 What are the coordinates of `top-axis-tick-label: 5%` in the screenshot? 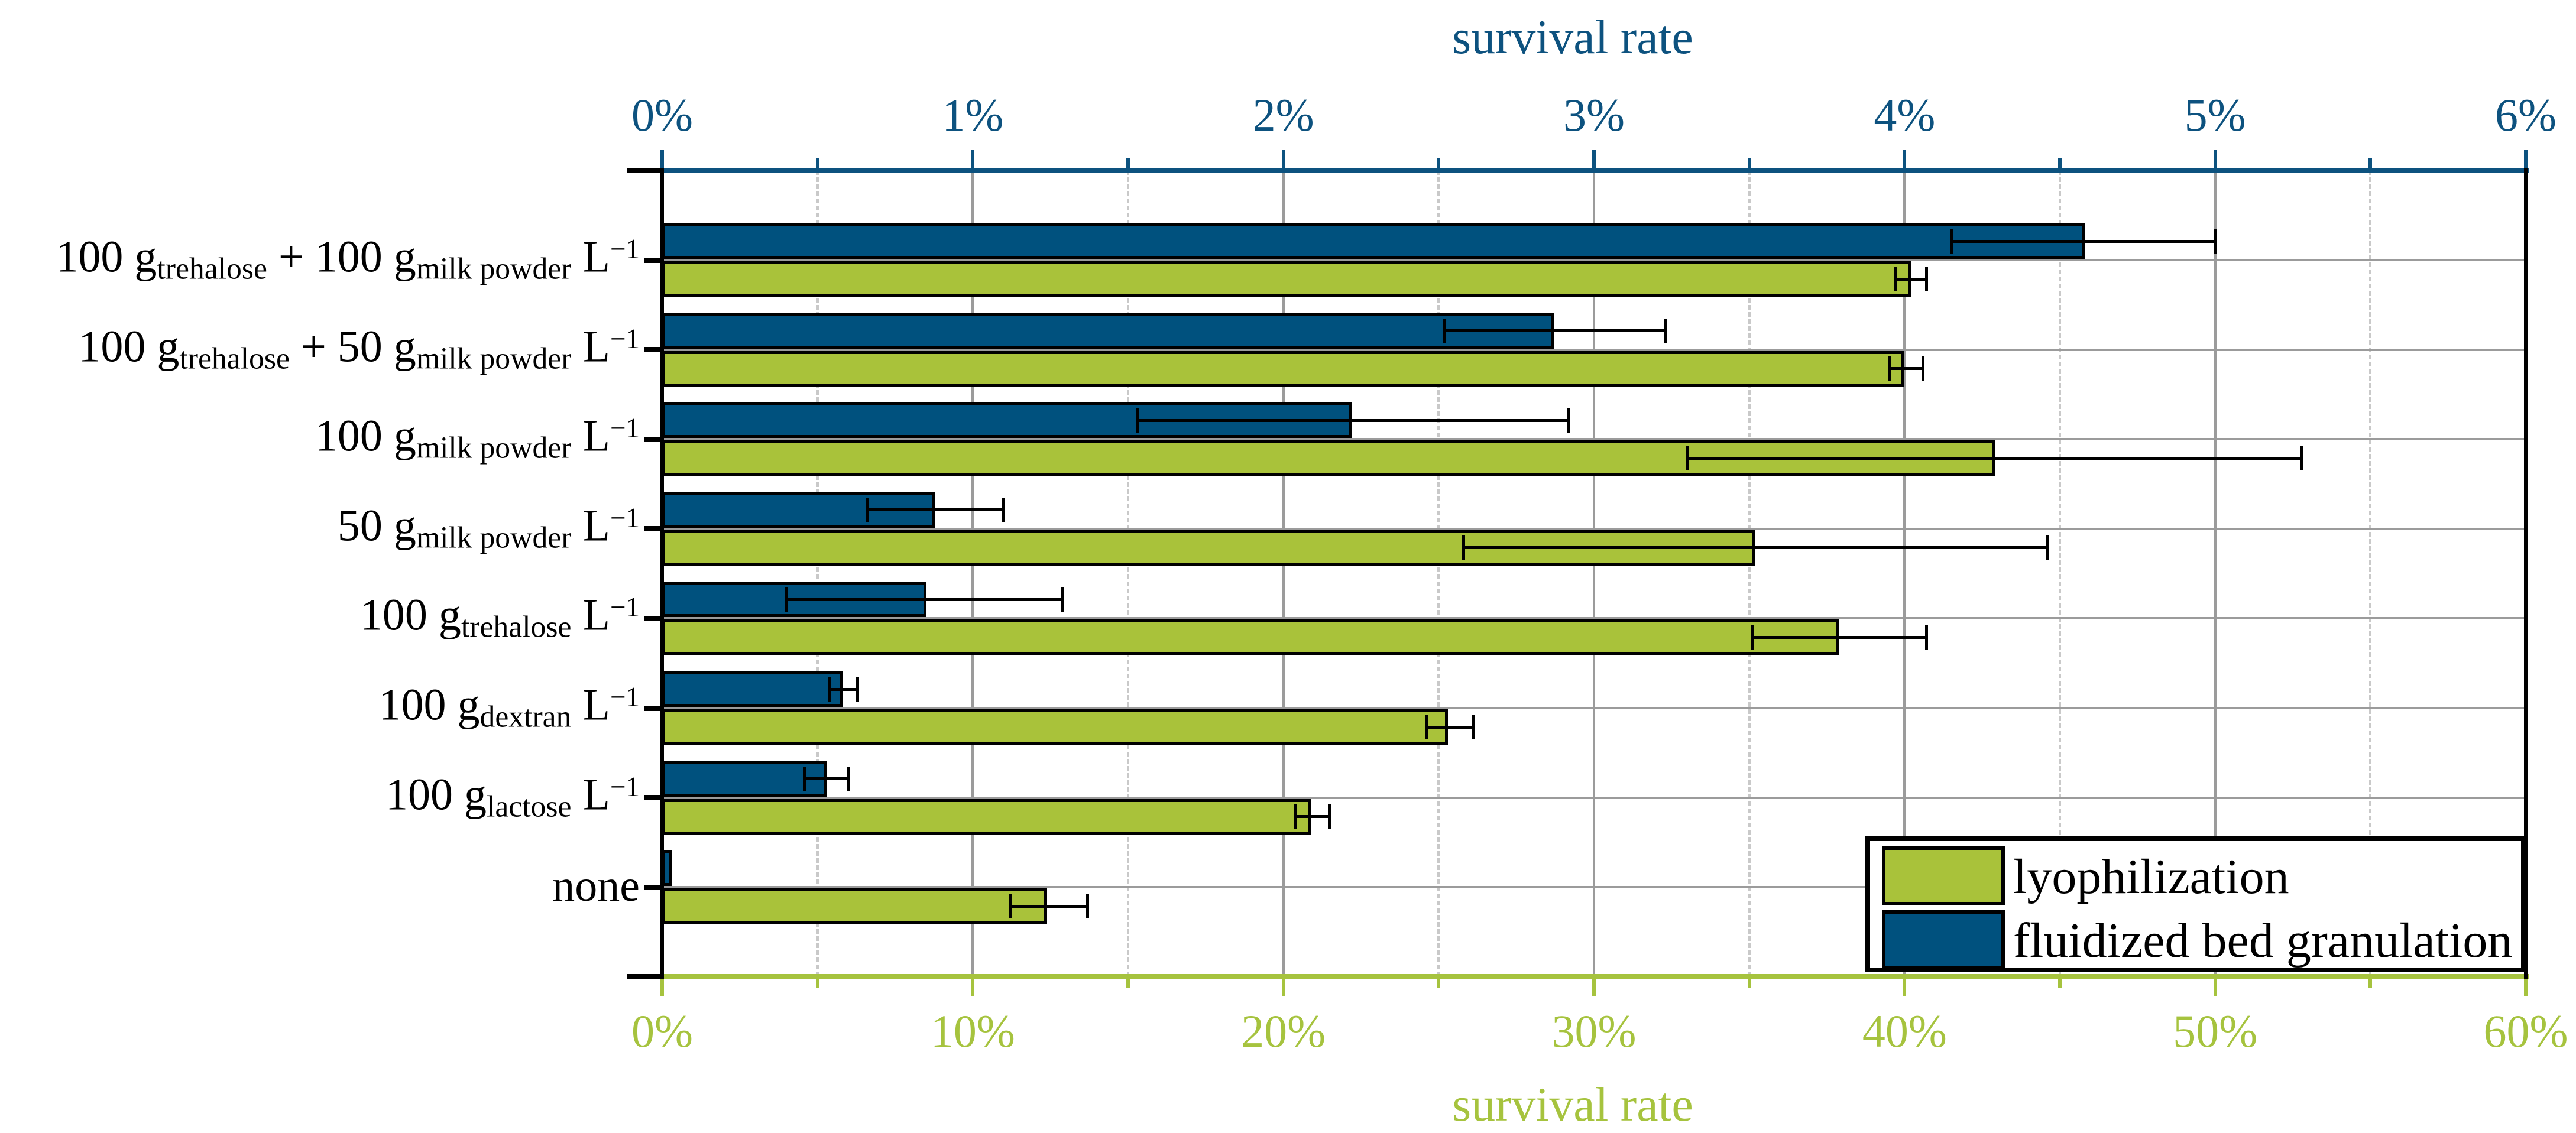 It's located at (2215, 115).